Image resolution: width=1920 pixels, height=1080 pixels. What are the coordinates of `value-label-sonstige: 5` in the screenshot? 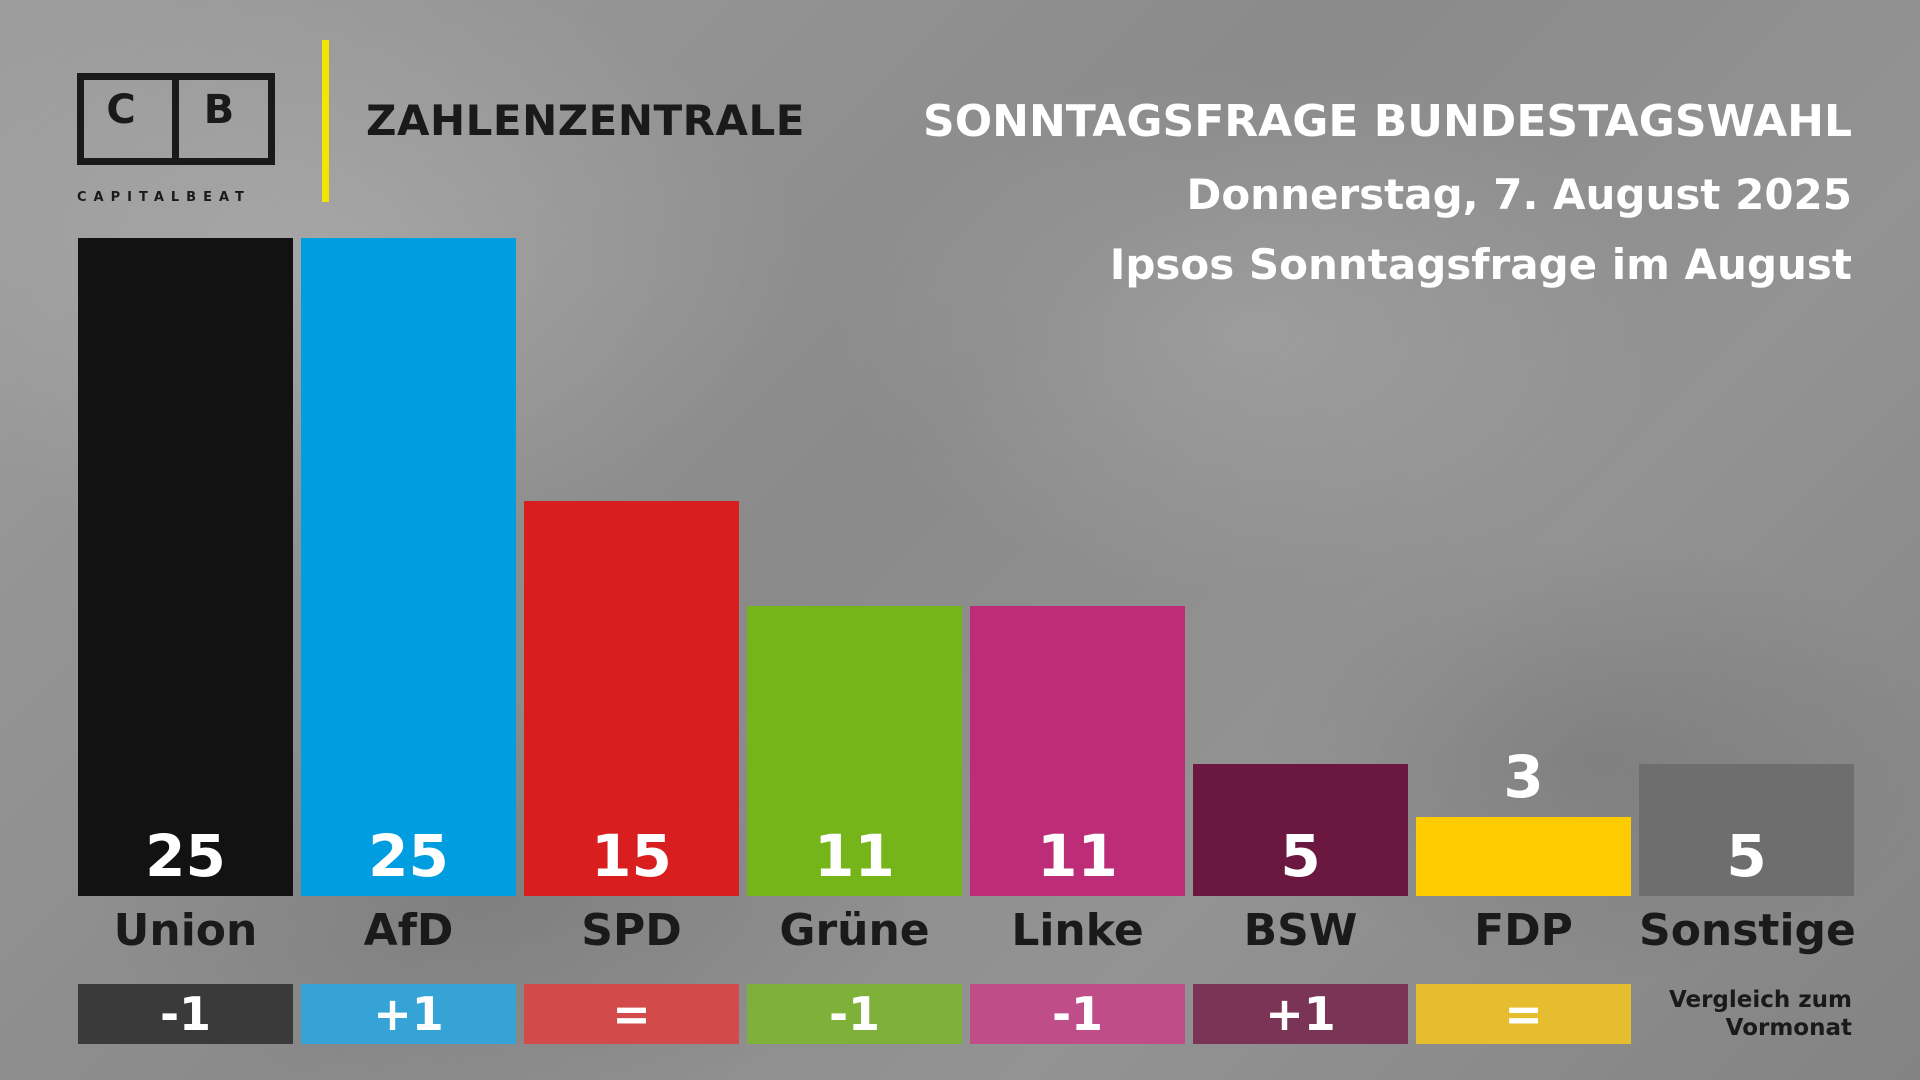 It's located at (1746, 856).